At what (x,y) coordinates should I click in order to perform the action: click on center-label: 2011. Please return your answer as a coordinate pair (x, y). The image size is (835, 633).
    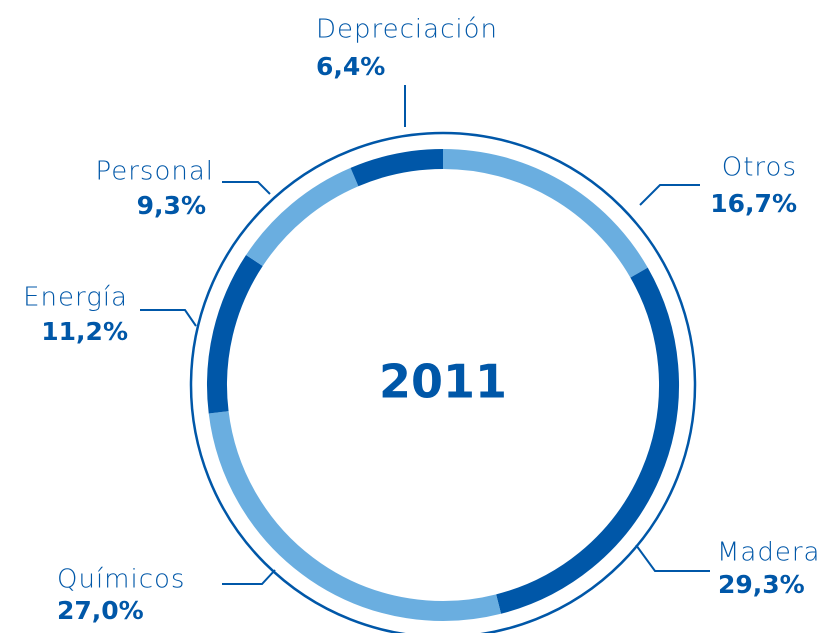
    Looking at the image, I should click on (443, 382).